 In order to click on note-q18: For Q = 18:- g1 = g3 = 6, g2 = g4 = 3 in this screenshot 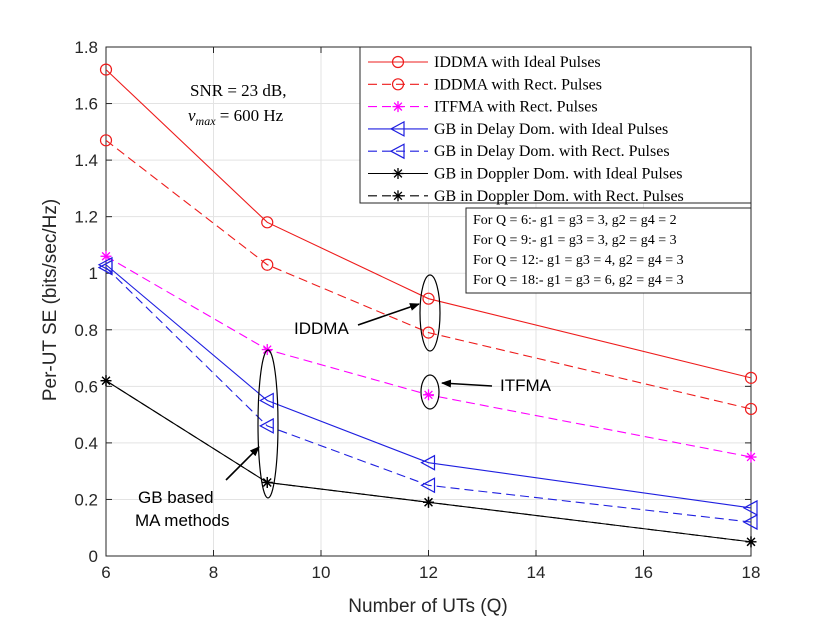, I will do `click(578, 280)`.